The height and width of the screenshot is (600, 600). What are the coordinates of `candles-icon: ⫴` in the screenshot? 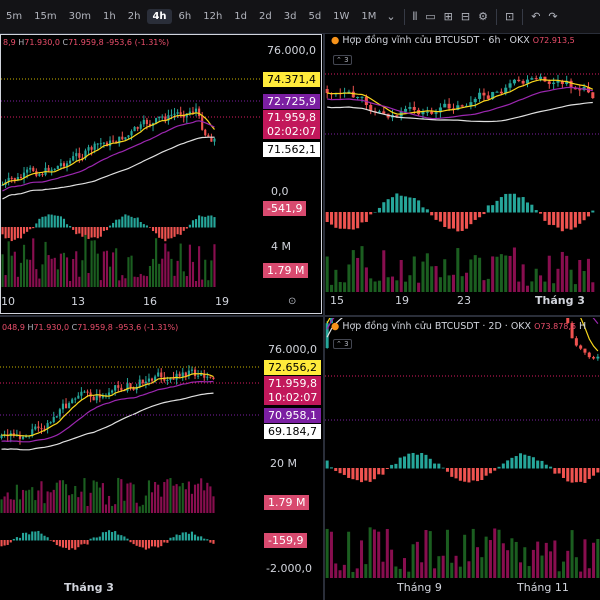 It's located at (415, 16).